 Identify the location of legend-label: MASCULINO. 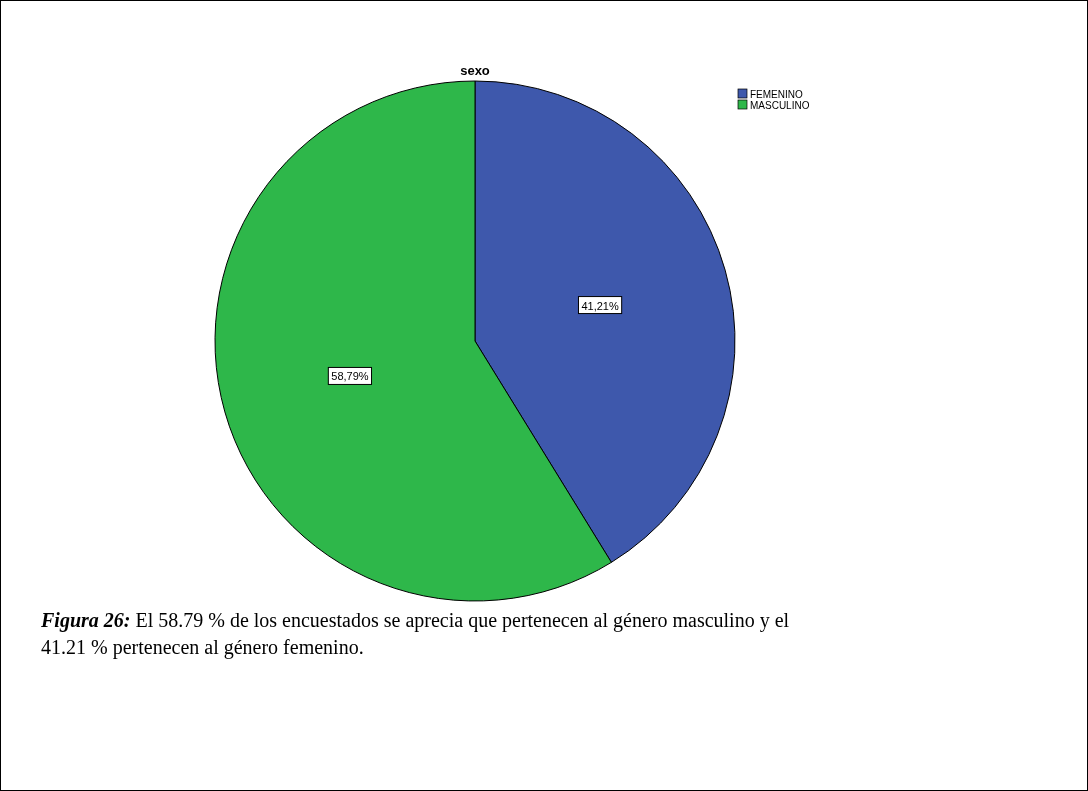
(780, 105).